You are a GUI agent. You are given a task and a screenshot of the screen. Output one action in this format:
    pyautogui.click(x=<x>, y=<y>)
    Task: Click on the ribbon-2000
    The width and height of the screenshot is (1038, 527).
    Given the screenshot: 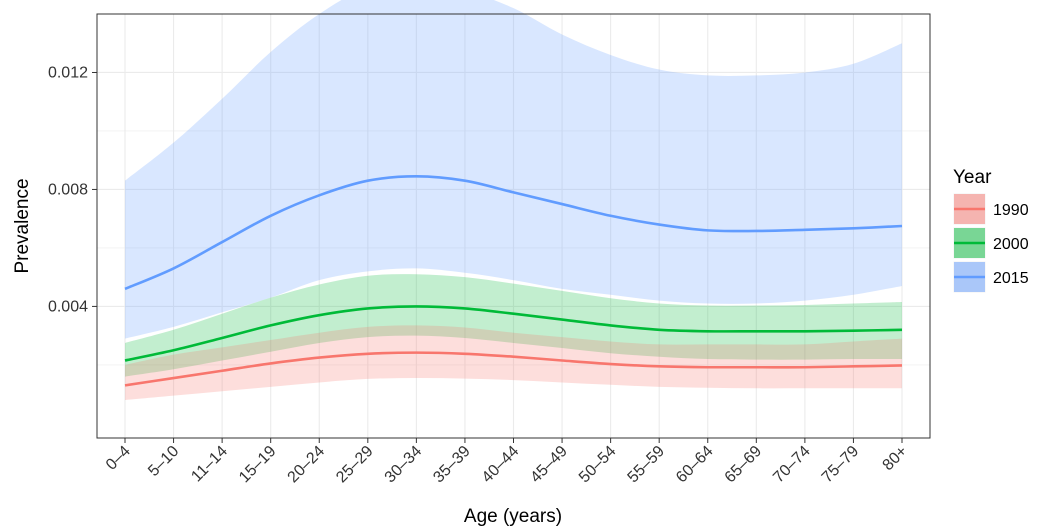 What is the action you would take?
    pyautogui.click(x=513, y=325)
    